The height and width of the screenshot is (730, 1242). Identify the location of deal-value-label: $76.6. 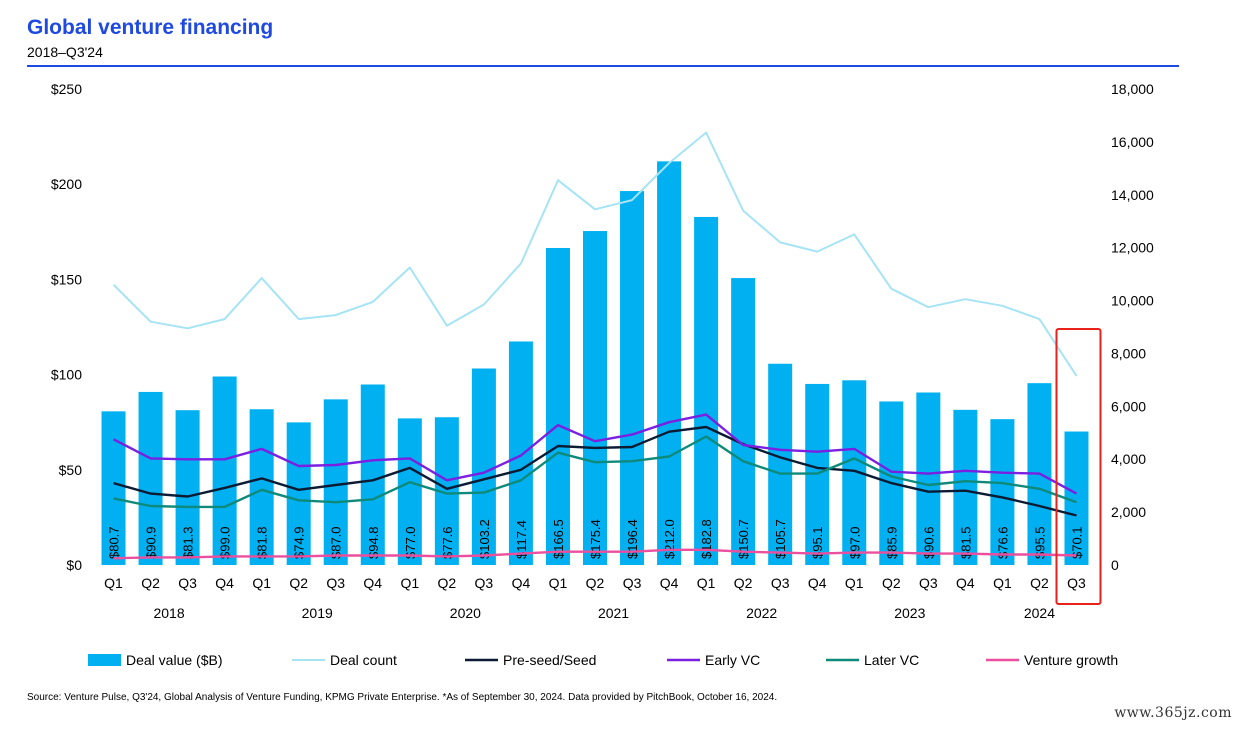
(1002, 542).